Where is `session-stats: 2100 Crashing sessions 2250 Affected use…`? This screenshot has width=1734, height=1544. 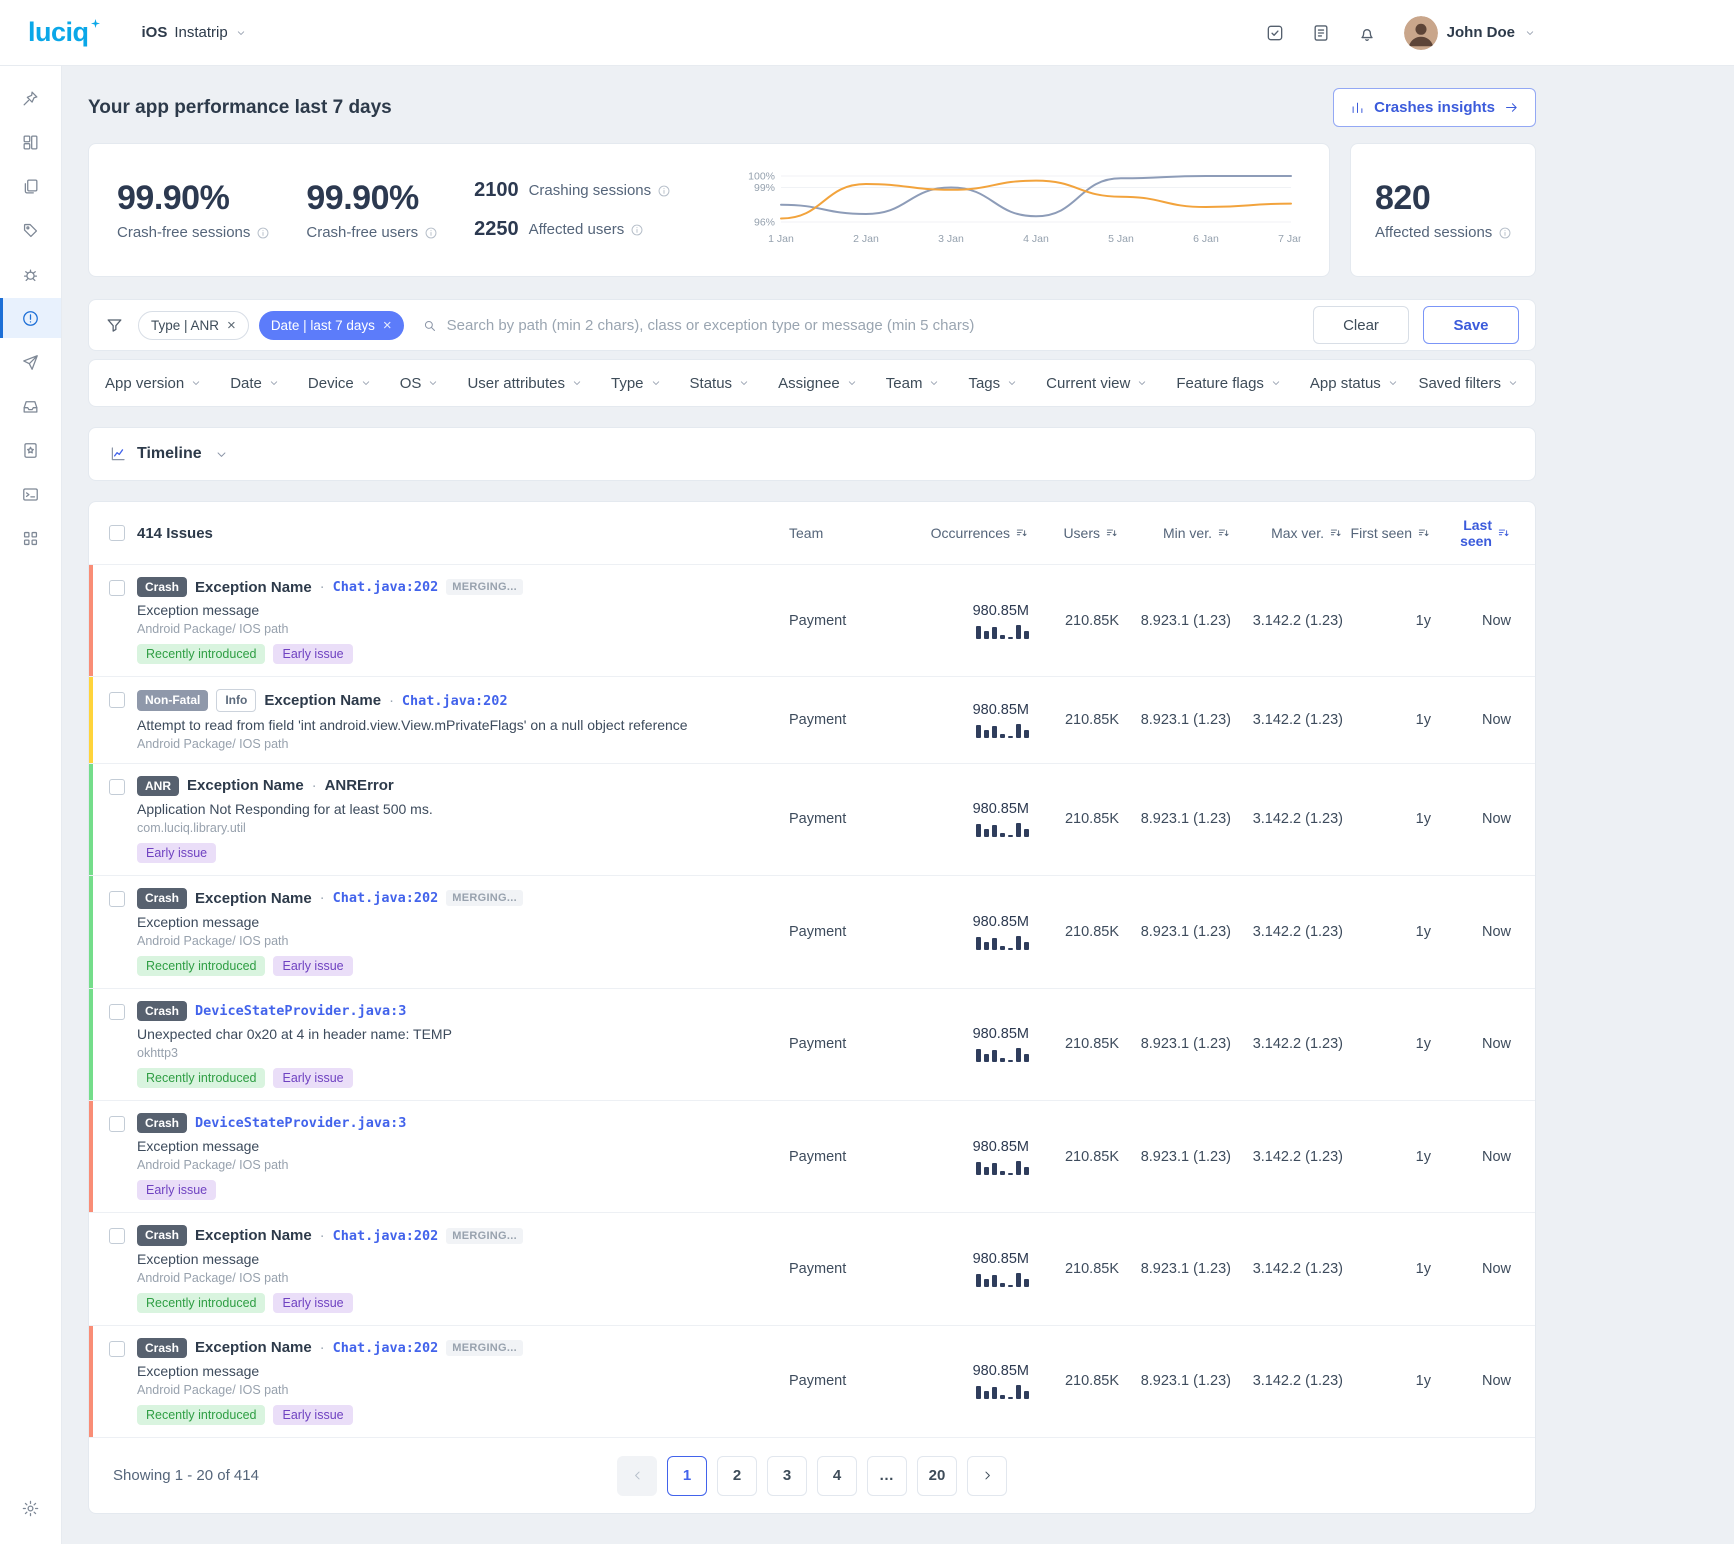
session-stats: 2100 Crashing sessions 2250 Affected use… is located at coordinates (572, 210).